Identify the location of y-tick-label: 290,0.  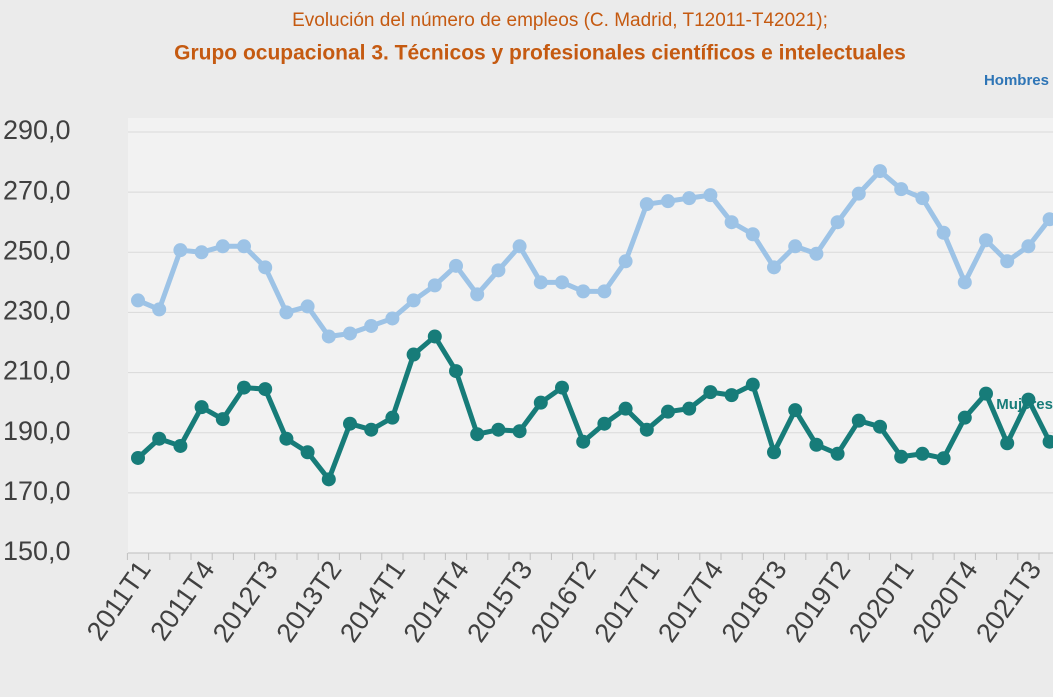
(37, 130).